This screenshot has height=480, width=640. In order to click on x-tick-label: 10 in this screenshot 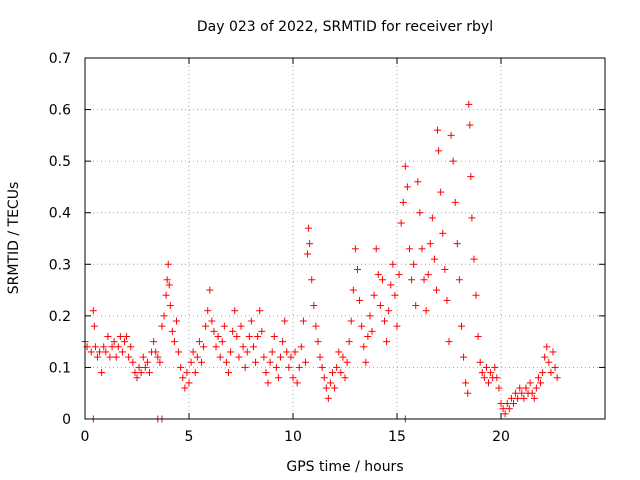, I will do `click(293, 437)`.